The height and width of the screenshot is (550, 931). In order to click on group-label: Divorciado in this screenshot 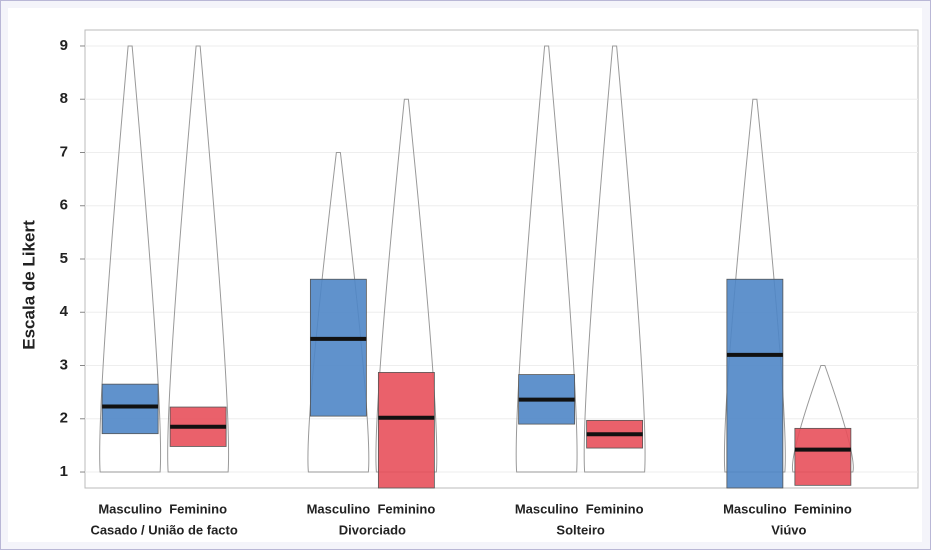, I will do `click(372, 529)`.